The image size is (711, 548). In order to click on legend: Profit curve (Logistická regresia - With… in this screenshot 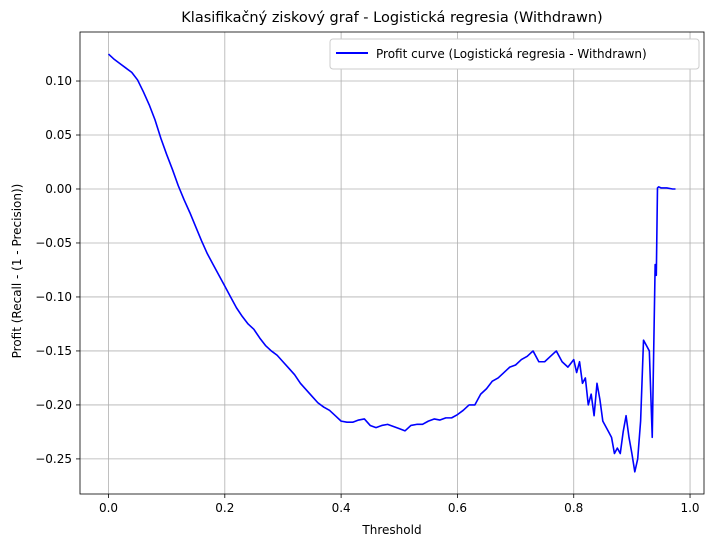, I will do `click(514, 54)`.